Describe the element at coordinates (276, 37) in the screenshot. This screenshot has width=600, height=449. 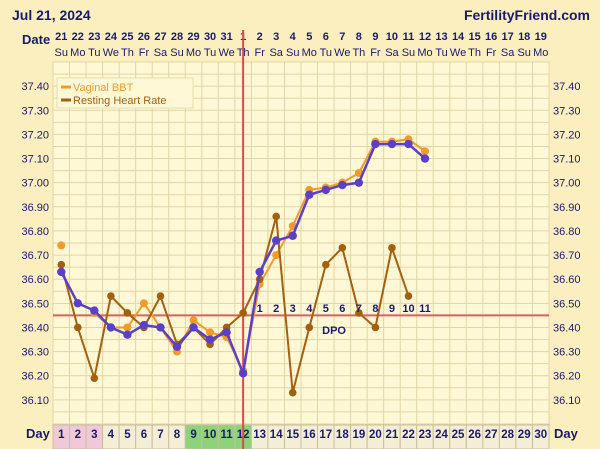
I see `date-label: 3` at that location.